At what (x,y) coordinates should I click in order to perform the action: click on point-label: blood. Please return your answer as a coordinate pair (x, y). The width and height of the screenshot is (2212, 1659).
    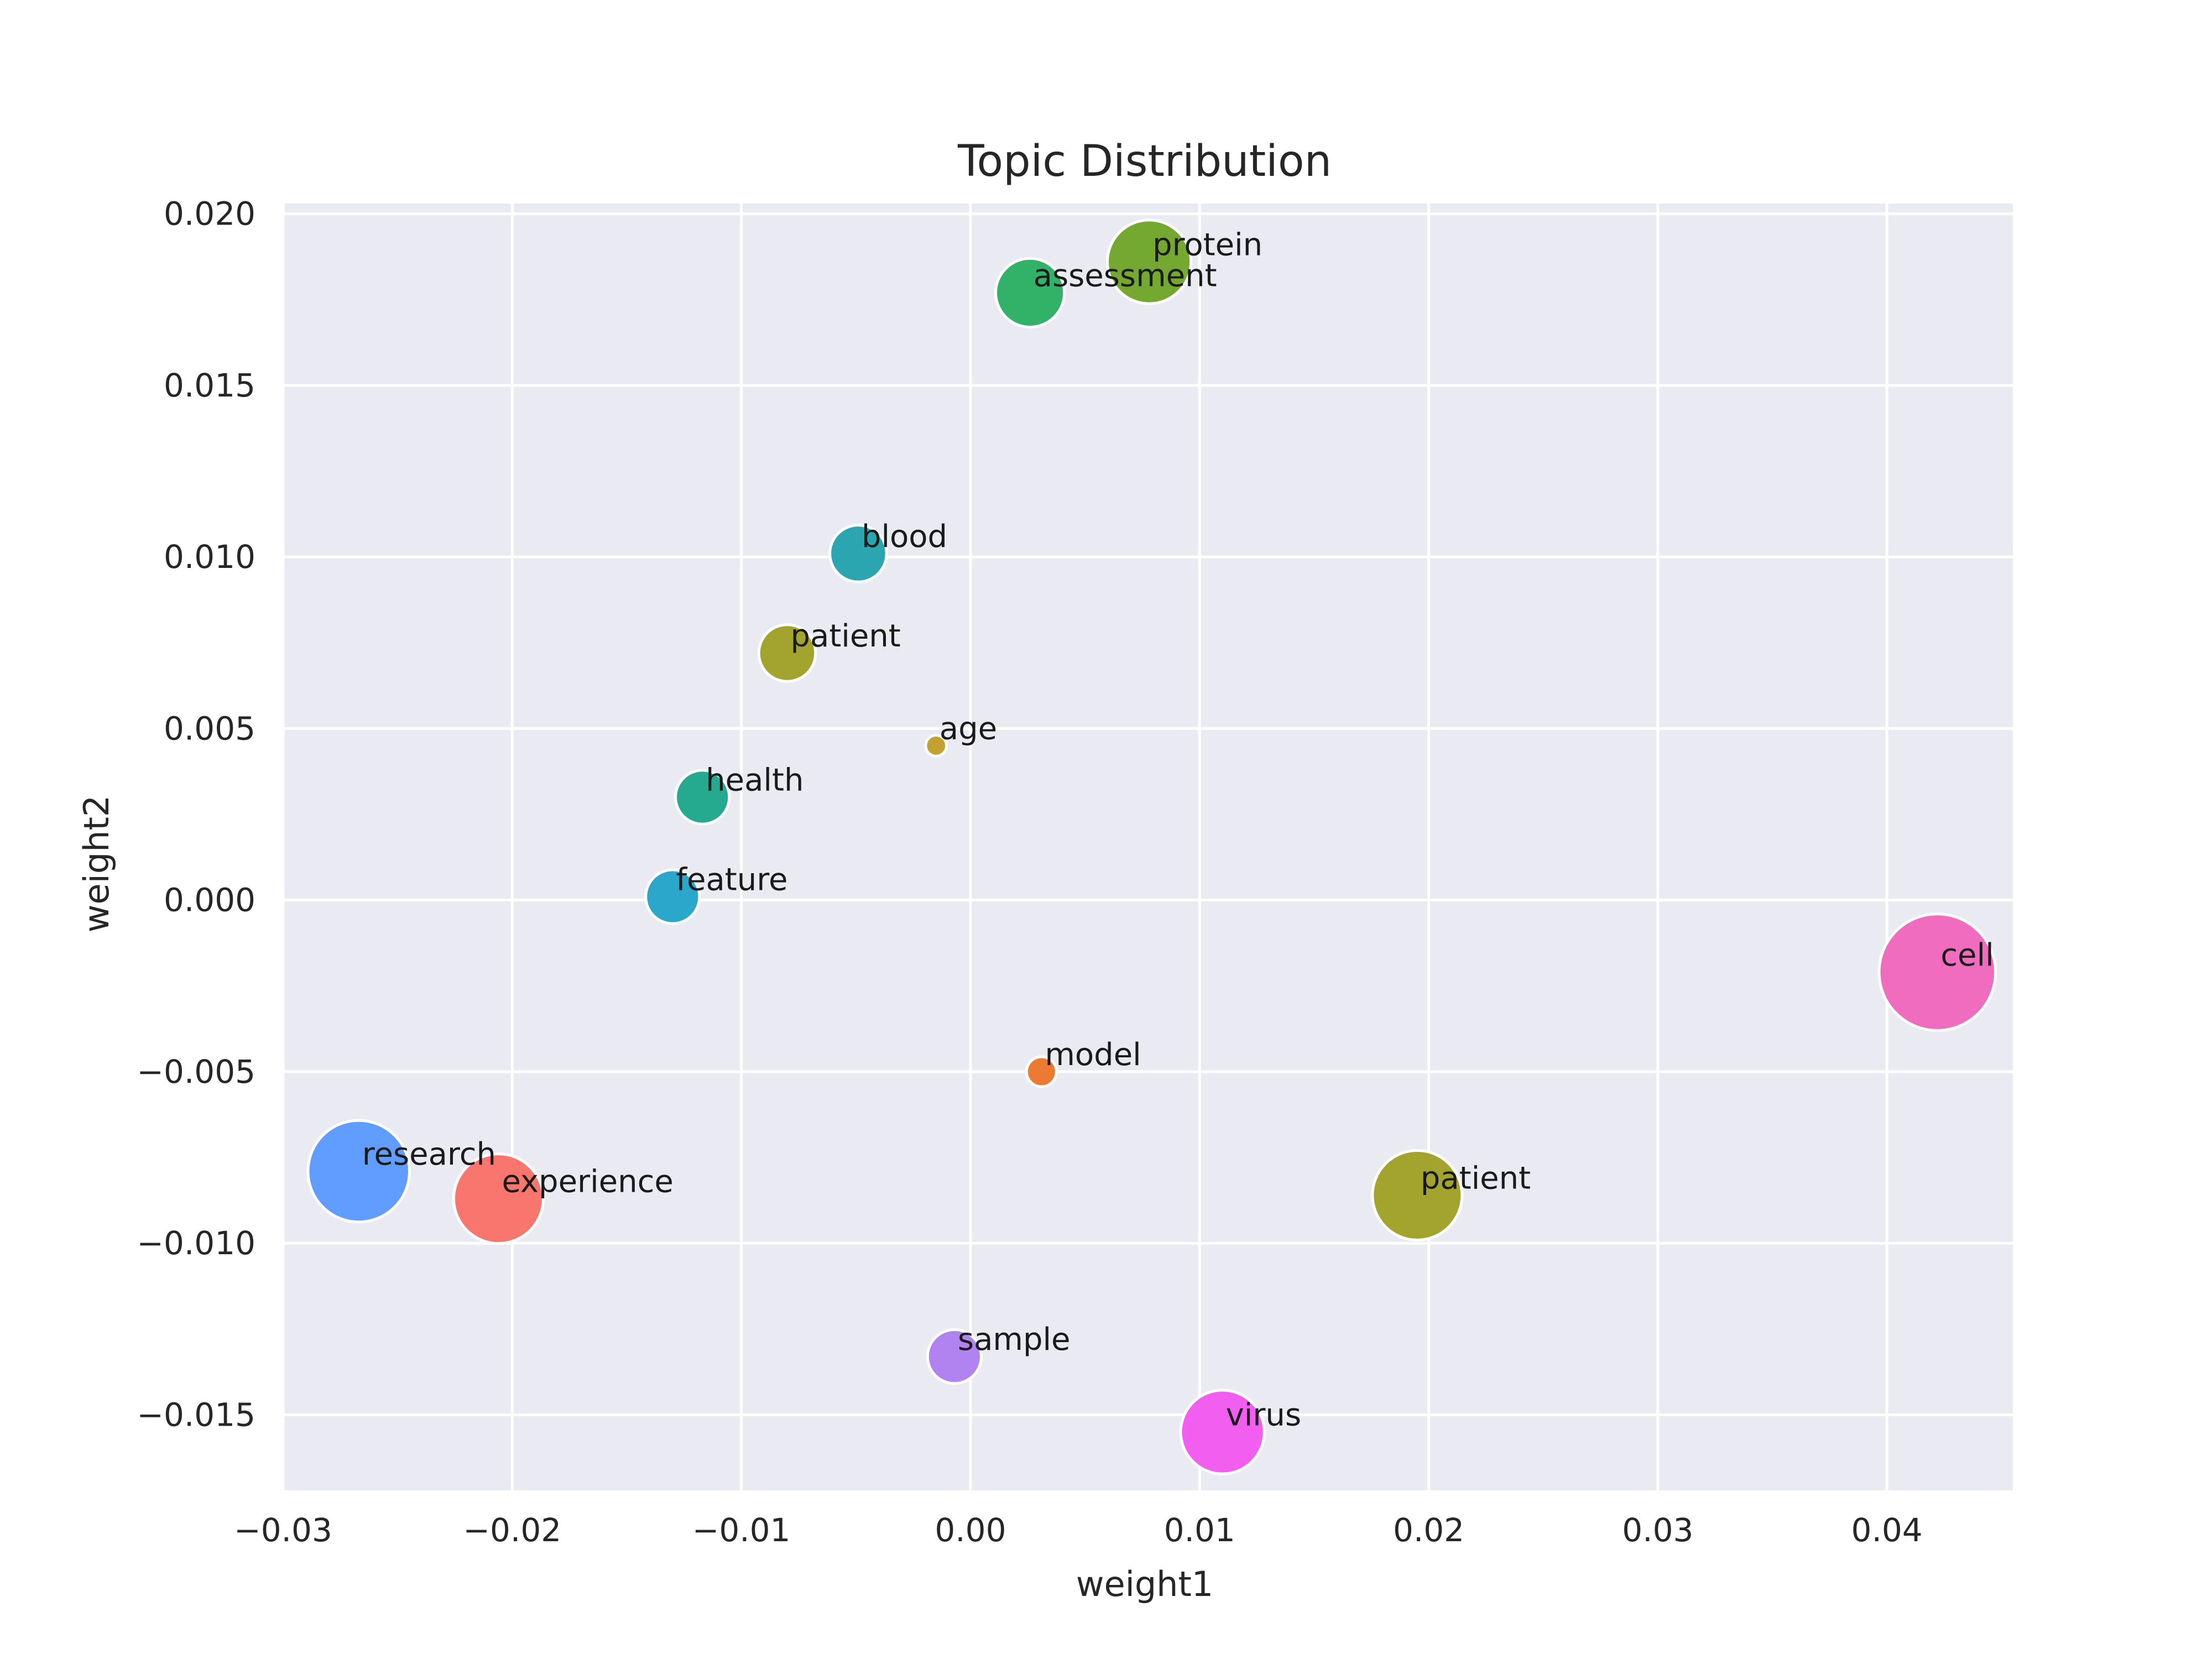
    Looking at the image, I should click on (905, 537).